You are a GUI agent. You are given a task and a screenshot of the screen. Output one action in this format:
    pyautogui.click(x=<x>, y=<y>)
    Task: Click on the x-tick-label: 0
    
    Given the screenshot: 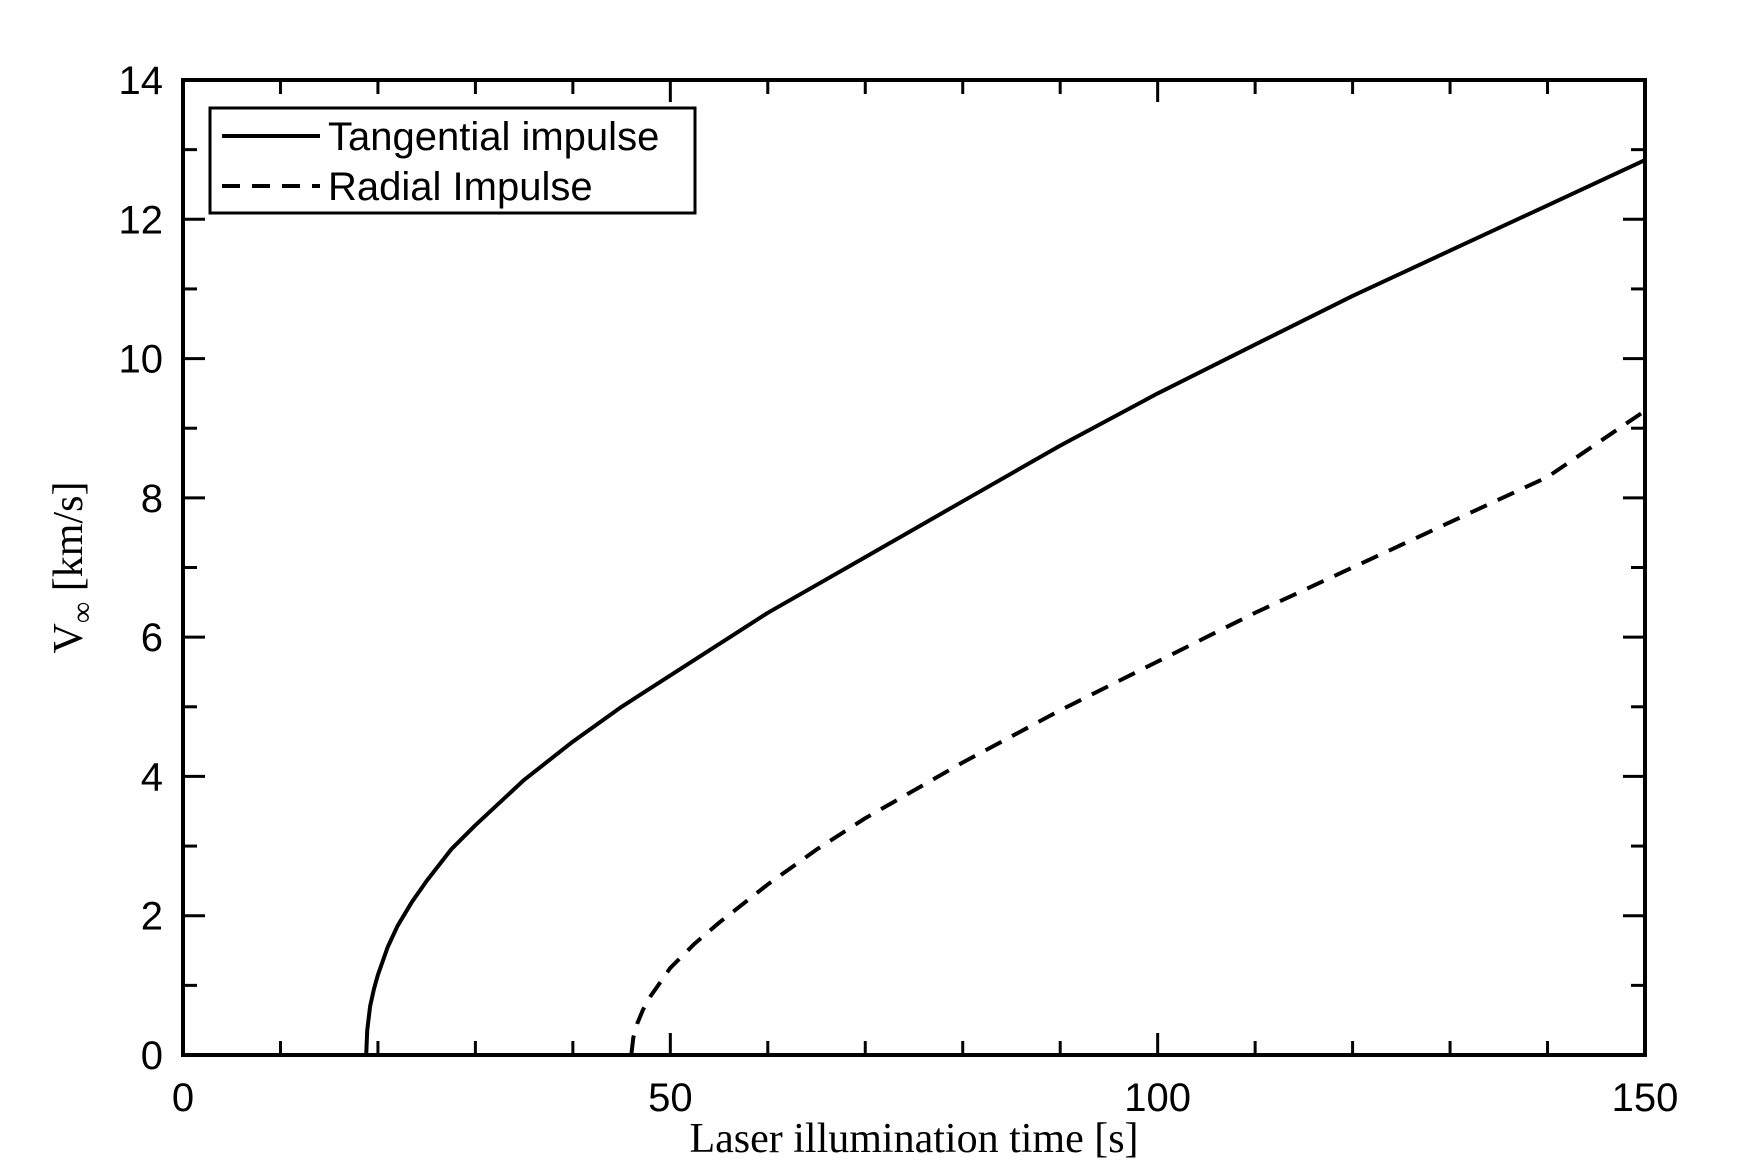 What is the action you would take?
    pyautogui.click(x=183, y=1098)
    